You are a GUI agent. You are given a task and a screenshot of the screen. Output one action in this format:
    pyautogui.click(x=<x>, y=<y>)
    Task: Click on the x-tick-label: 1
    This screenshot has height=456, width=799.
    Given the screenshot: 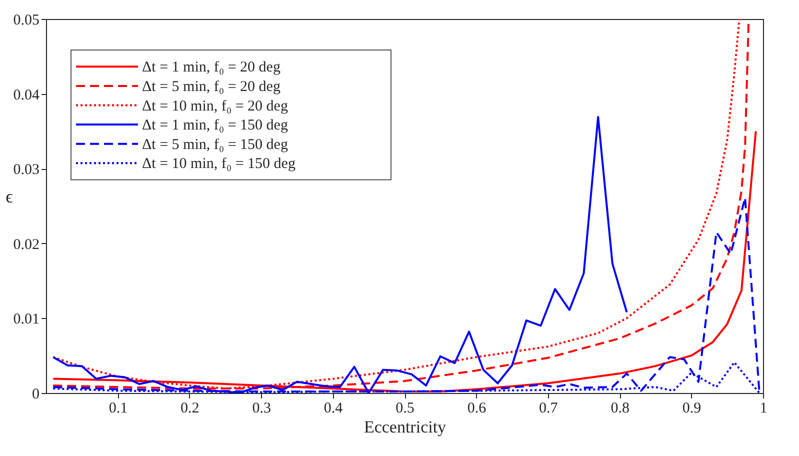 What is the action you would take?
    pyautogui.click(x=764, y=408)
    